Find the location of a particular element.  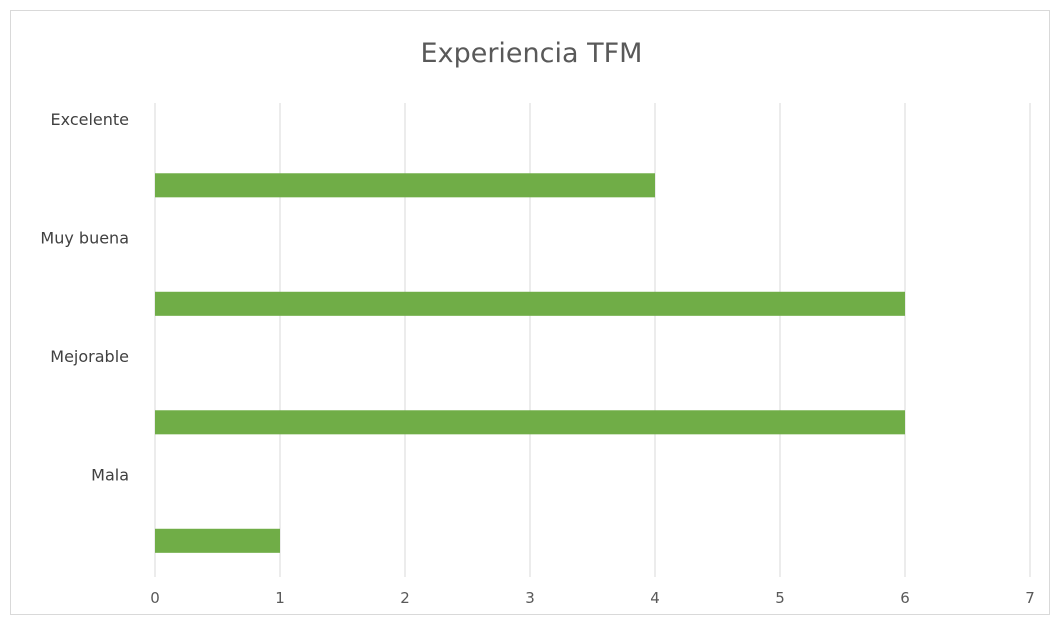

chart-title: Experiencia TFM is located at coordinates (531, 53).